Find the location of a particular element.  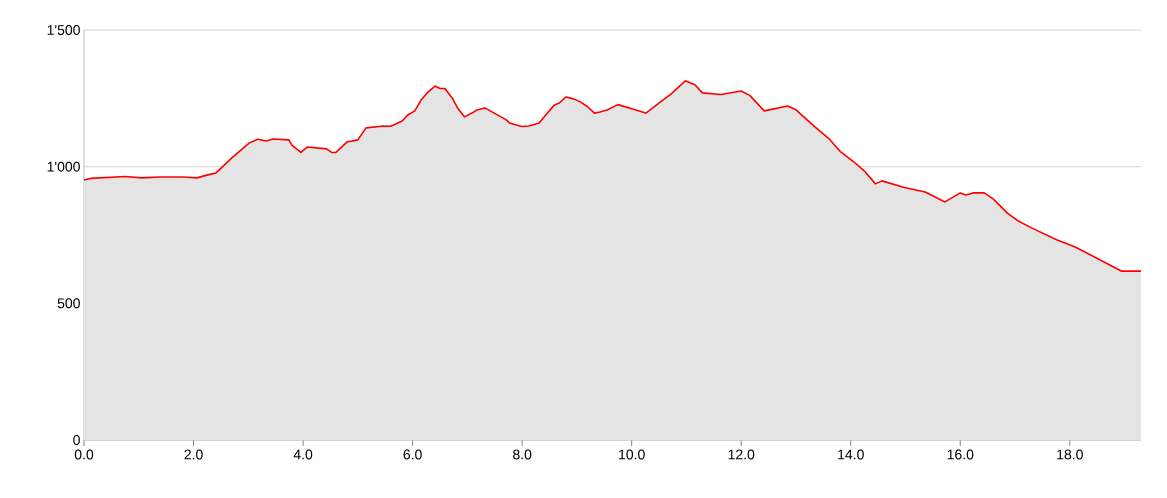

x-tick-label: 10.0 is located at coordinates (632, 454).